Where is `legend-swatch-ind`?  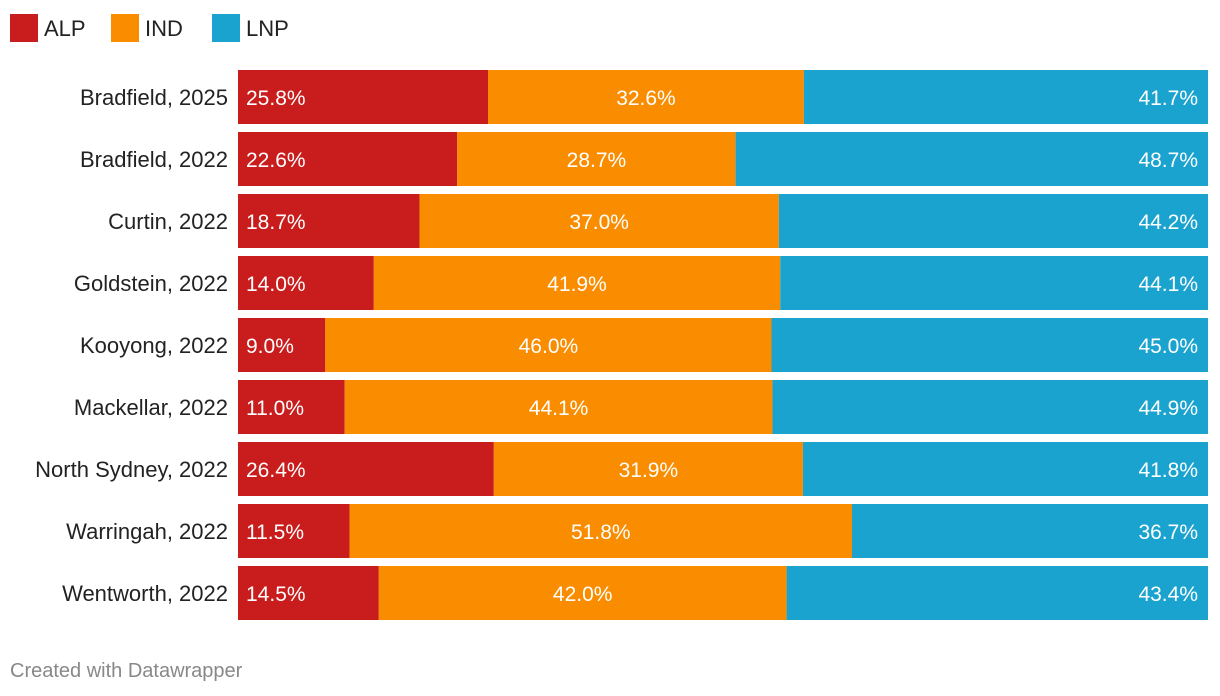
legend-swatch-ind is located at coordinates (125, 28).